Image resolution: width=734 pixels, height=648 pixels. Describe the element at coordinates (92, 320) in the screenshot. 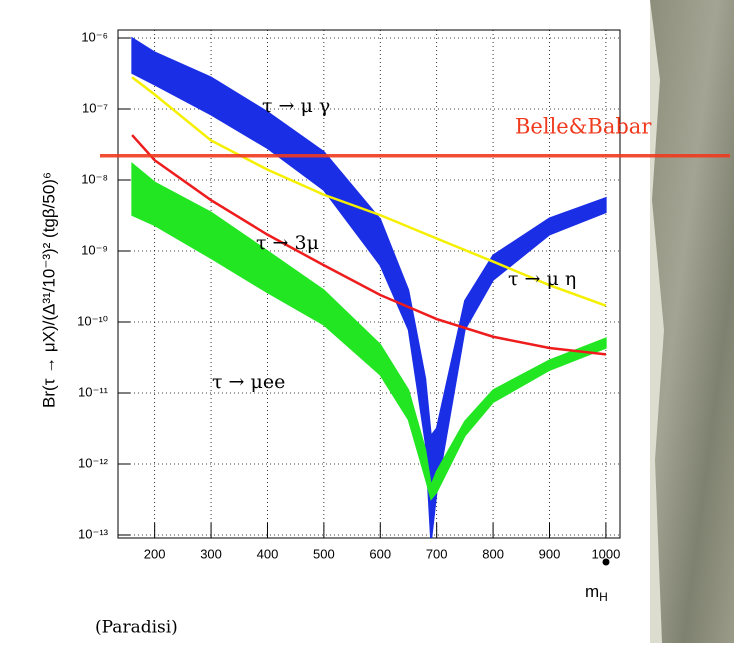

I see `y-tick-label: 10⁻¹⁰` at that location.